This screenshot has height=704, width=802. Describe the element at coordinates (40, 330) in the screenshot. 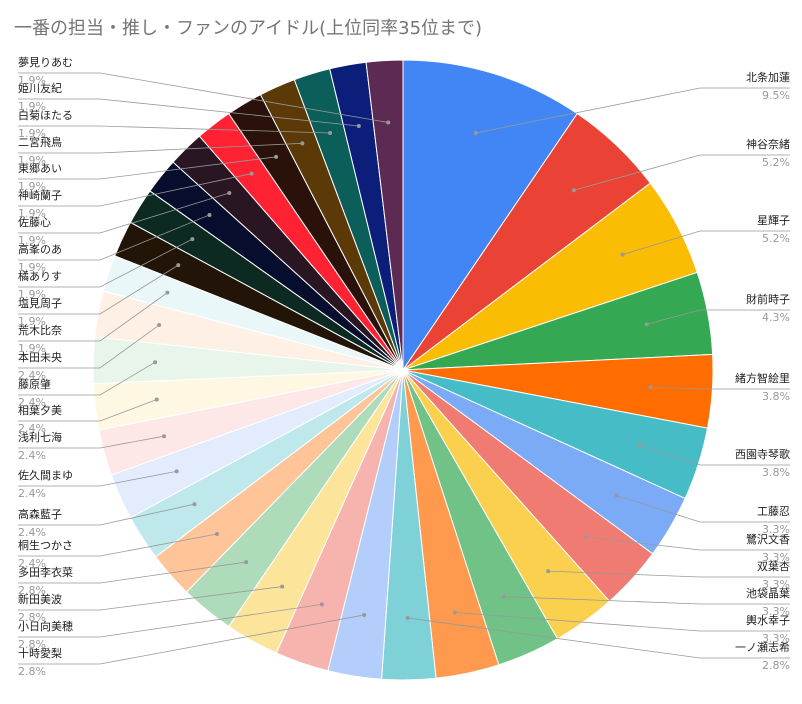

I see `slice-label: 荒木比奈` at that location.